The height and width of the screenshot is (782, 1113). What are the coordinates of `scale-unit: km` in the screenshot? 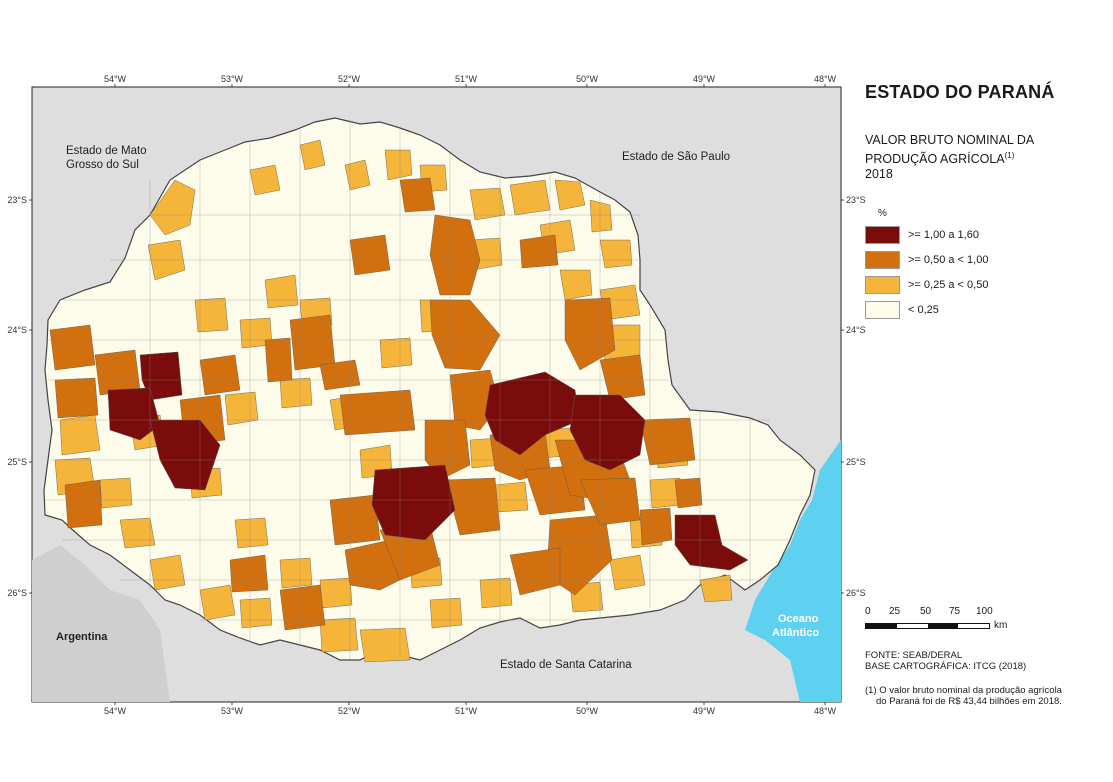 It's located at (1001, 625).